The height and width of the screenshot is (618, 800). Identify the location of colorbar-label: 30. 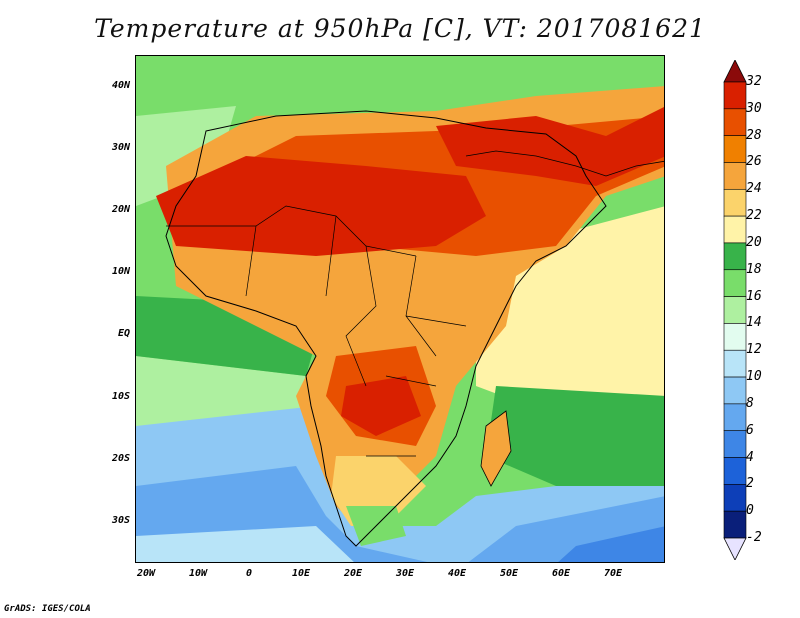
(754, 108).